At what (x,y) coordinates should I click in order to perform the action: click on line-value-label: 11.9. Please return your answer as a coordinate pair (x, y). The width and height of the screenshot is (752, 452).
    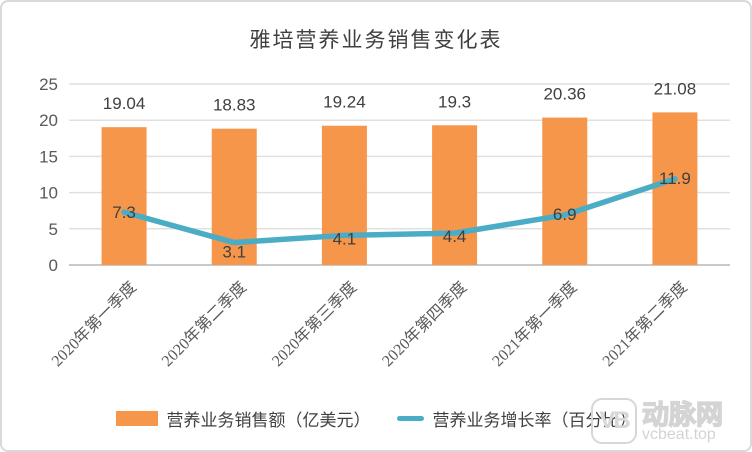
    Looking at the image, I should click on (675, 178).